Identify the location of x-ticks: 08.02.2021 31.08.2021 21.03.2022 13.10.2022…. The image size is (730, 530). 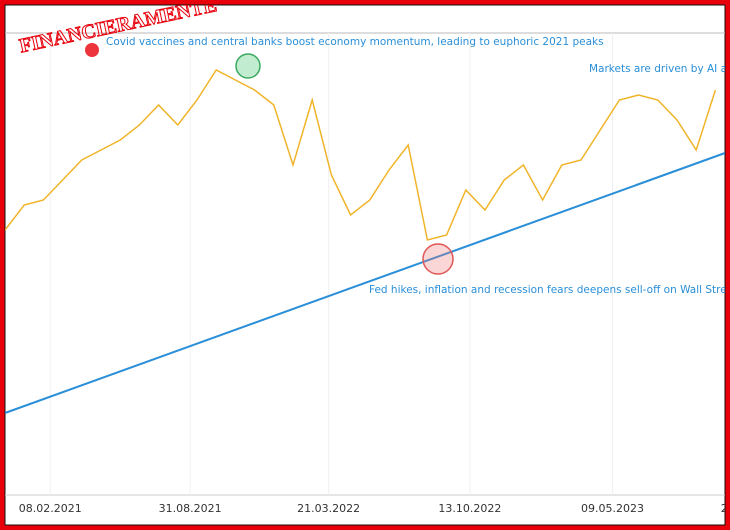
(374, 508).